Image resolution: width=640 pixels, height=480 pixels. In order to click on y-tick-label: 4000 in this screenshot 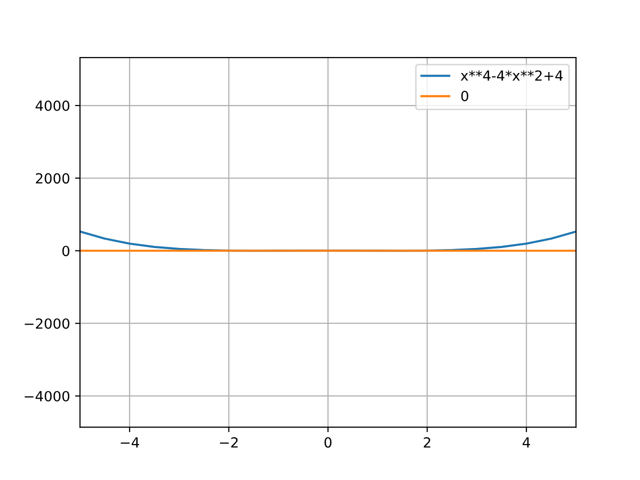, I will do `click(53, 105)`.